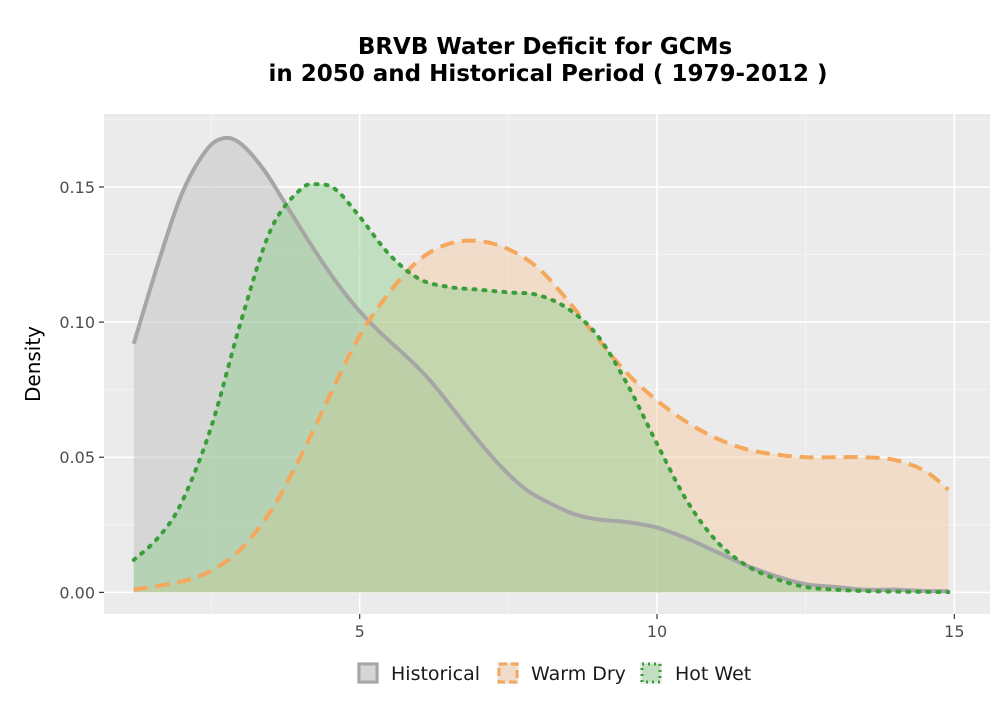 The width and height of the screenshot is (1000, 704). I want to click on legend-key-bg-hot-wet, so click(651, 673).